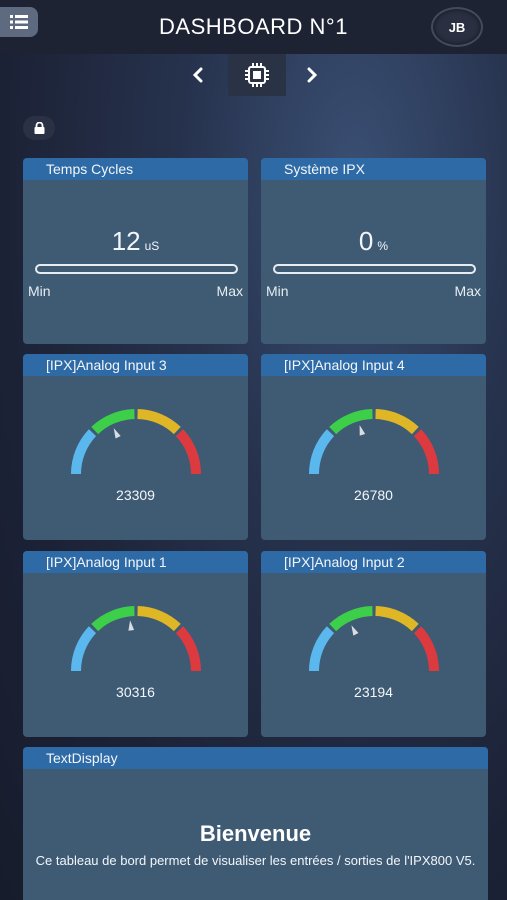 Image resolution: width=507 pixels, height=900 pixels. Describe the element at coordinates (373, 365) in the screenshot. I see `widget-title: [IPX]Analog Input 4` at that location.